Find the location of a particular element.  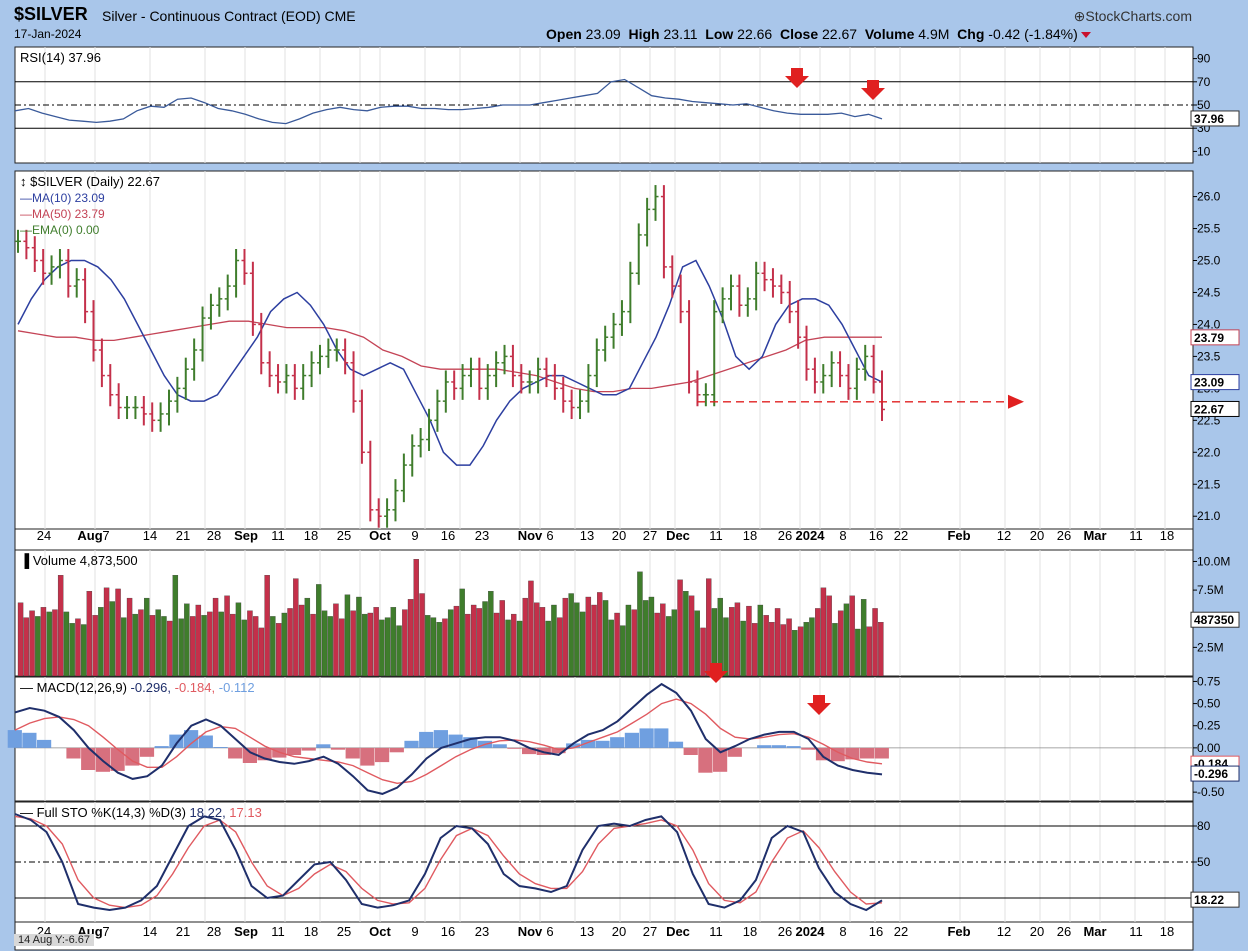

y-tick-label: 26.0 is located at coordinates (1209, 197).